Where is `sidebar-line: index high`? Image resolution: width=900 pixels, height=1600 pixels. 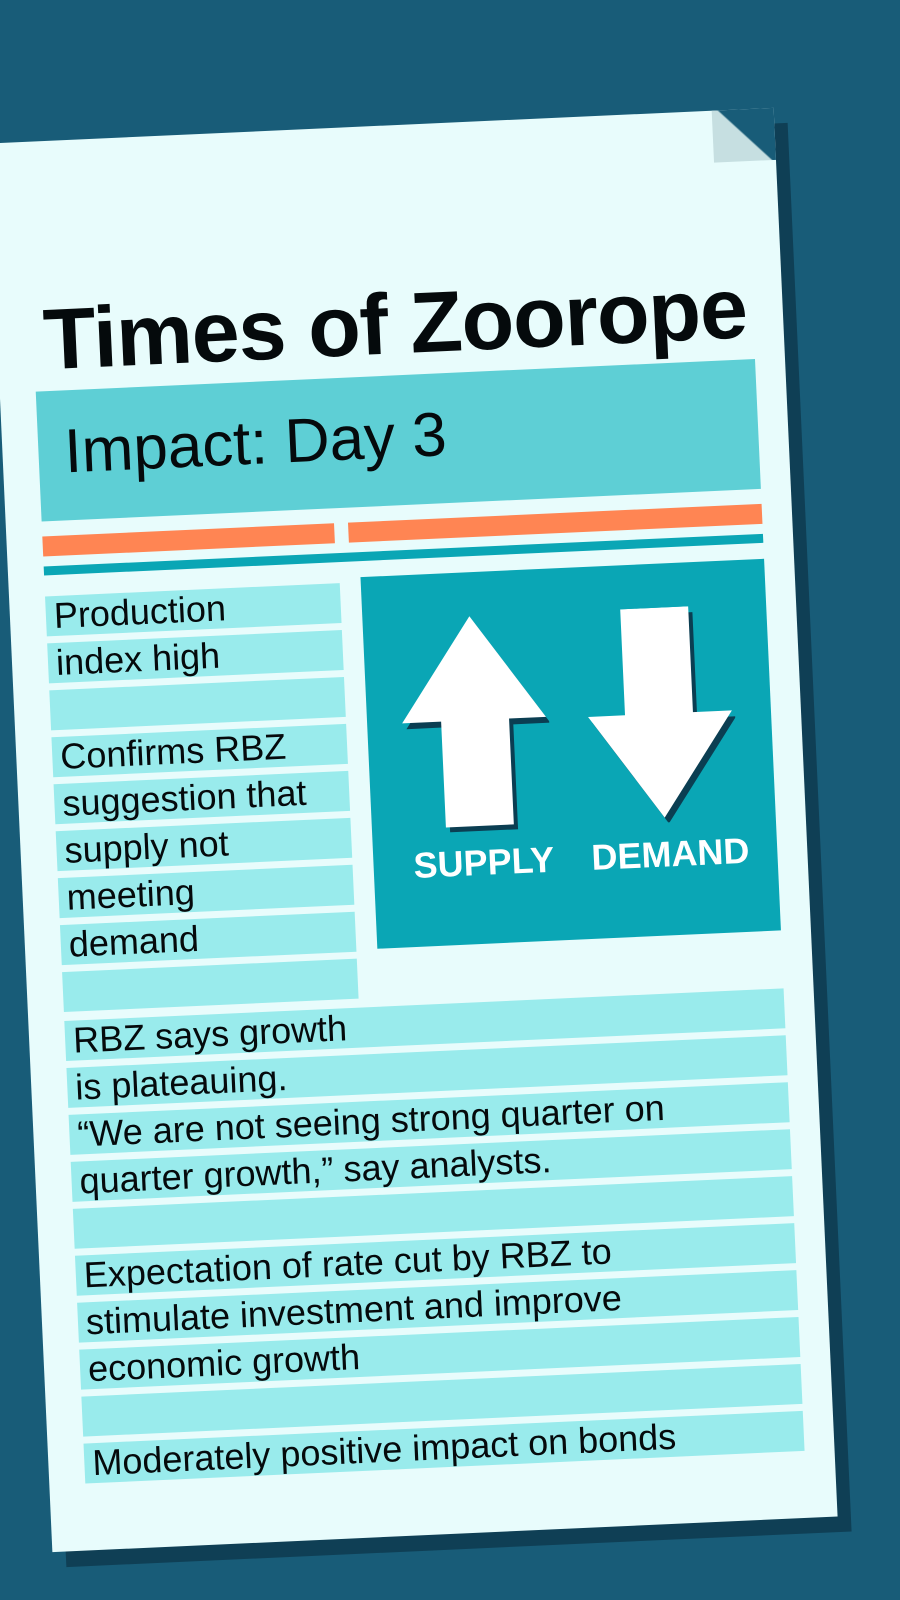
sidebar-line: index high is located at coordinates (195, 657).